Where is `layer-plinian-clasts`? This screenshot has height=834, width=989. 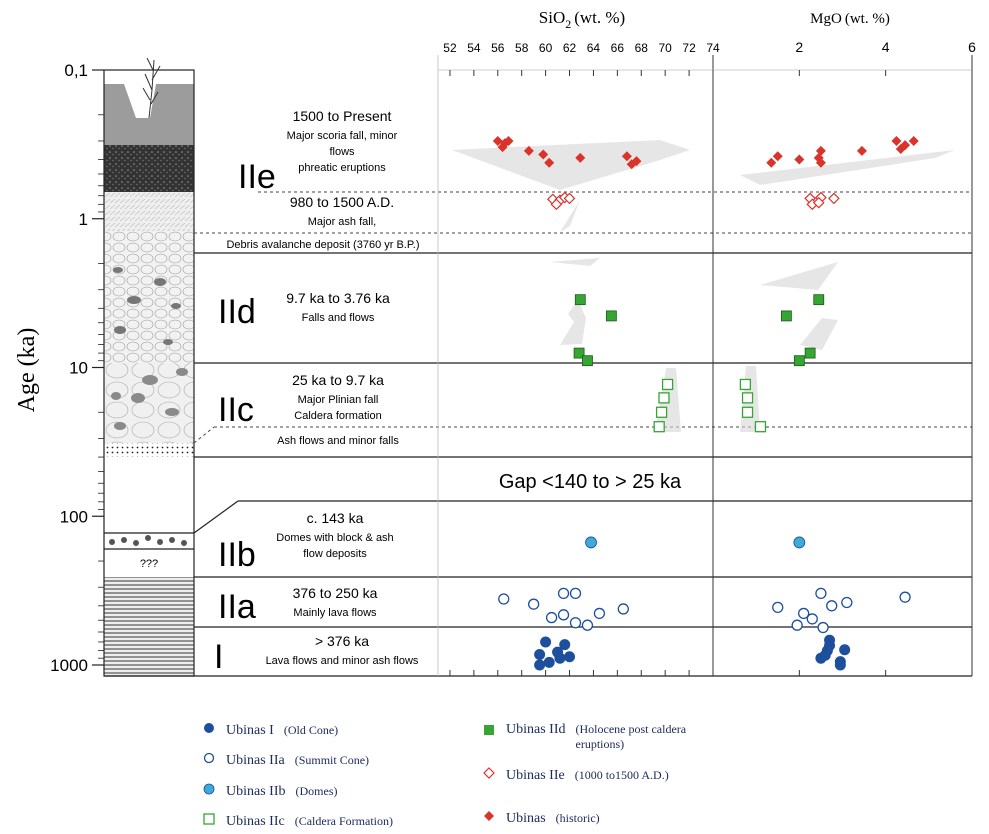 layer-plinian-clasts is located at coordinates (149, 399).